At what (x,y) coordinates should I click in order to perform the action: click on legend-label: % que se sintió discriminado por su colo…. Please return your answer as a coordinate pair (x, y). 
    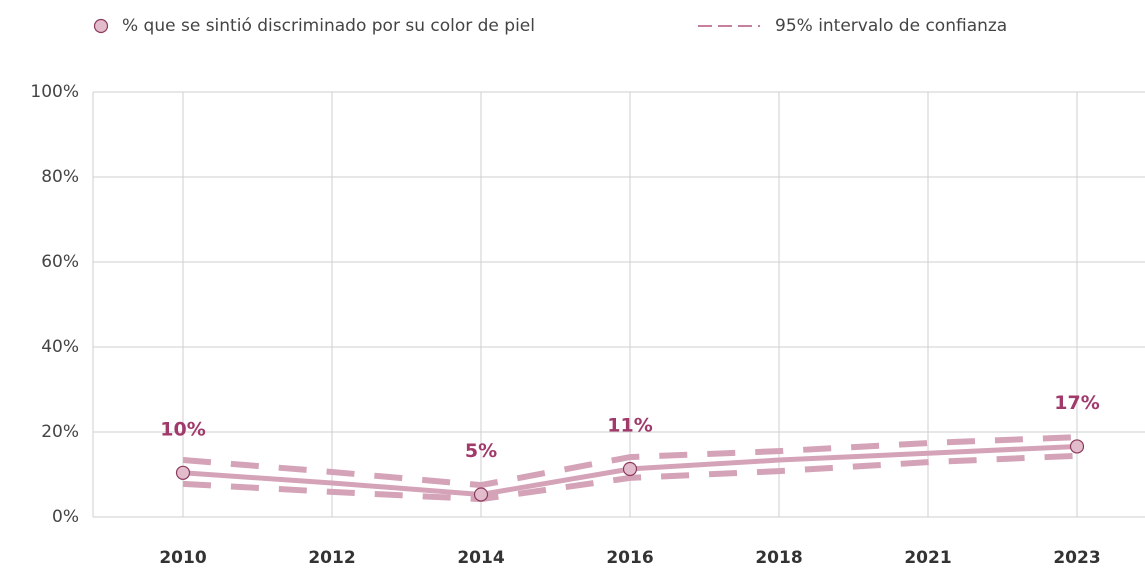
    Looking at the image, I should click on (328, 26).